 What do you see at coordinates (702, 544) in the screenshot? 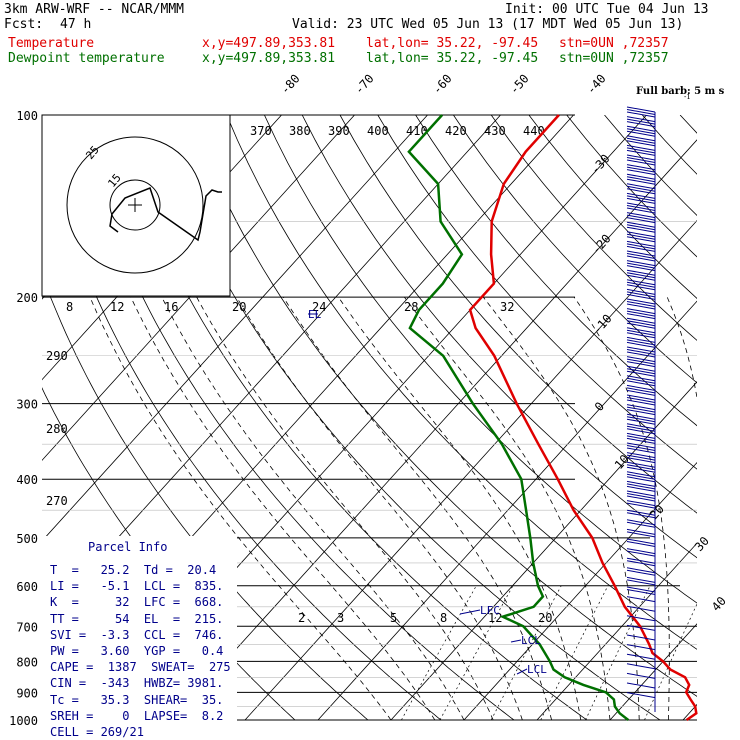
I see `isotherm-label: 30` at bounding box center [702, 544].